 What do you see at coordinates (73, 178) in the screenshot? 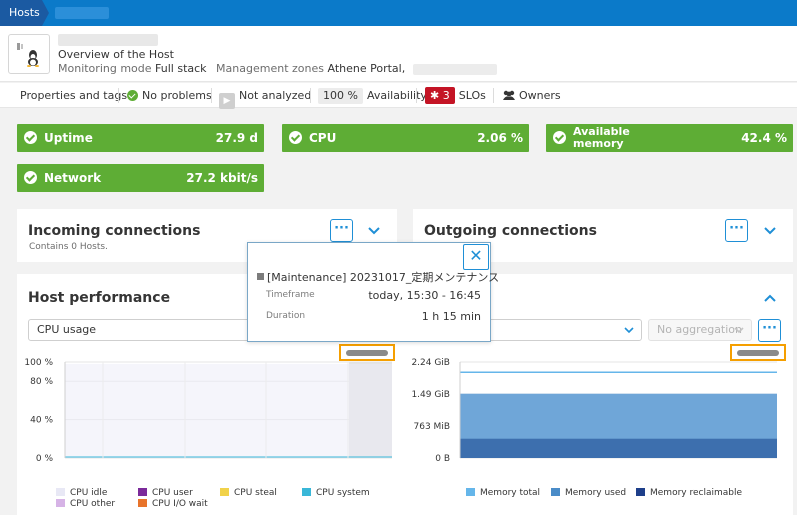
I see `network-label: Network` at bounding box center [73, 178].